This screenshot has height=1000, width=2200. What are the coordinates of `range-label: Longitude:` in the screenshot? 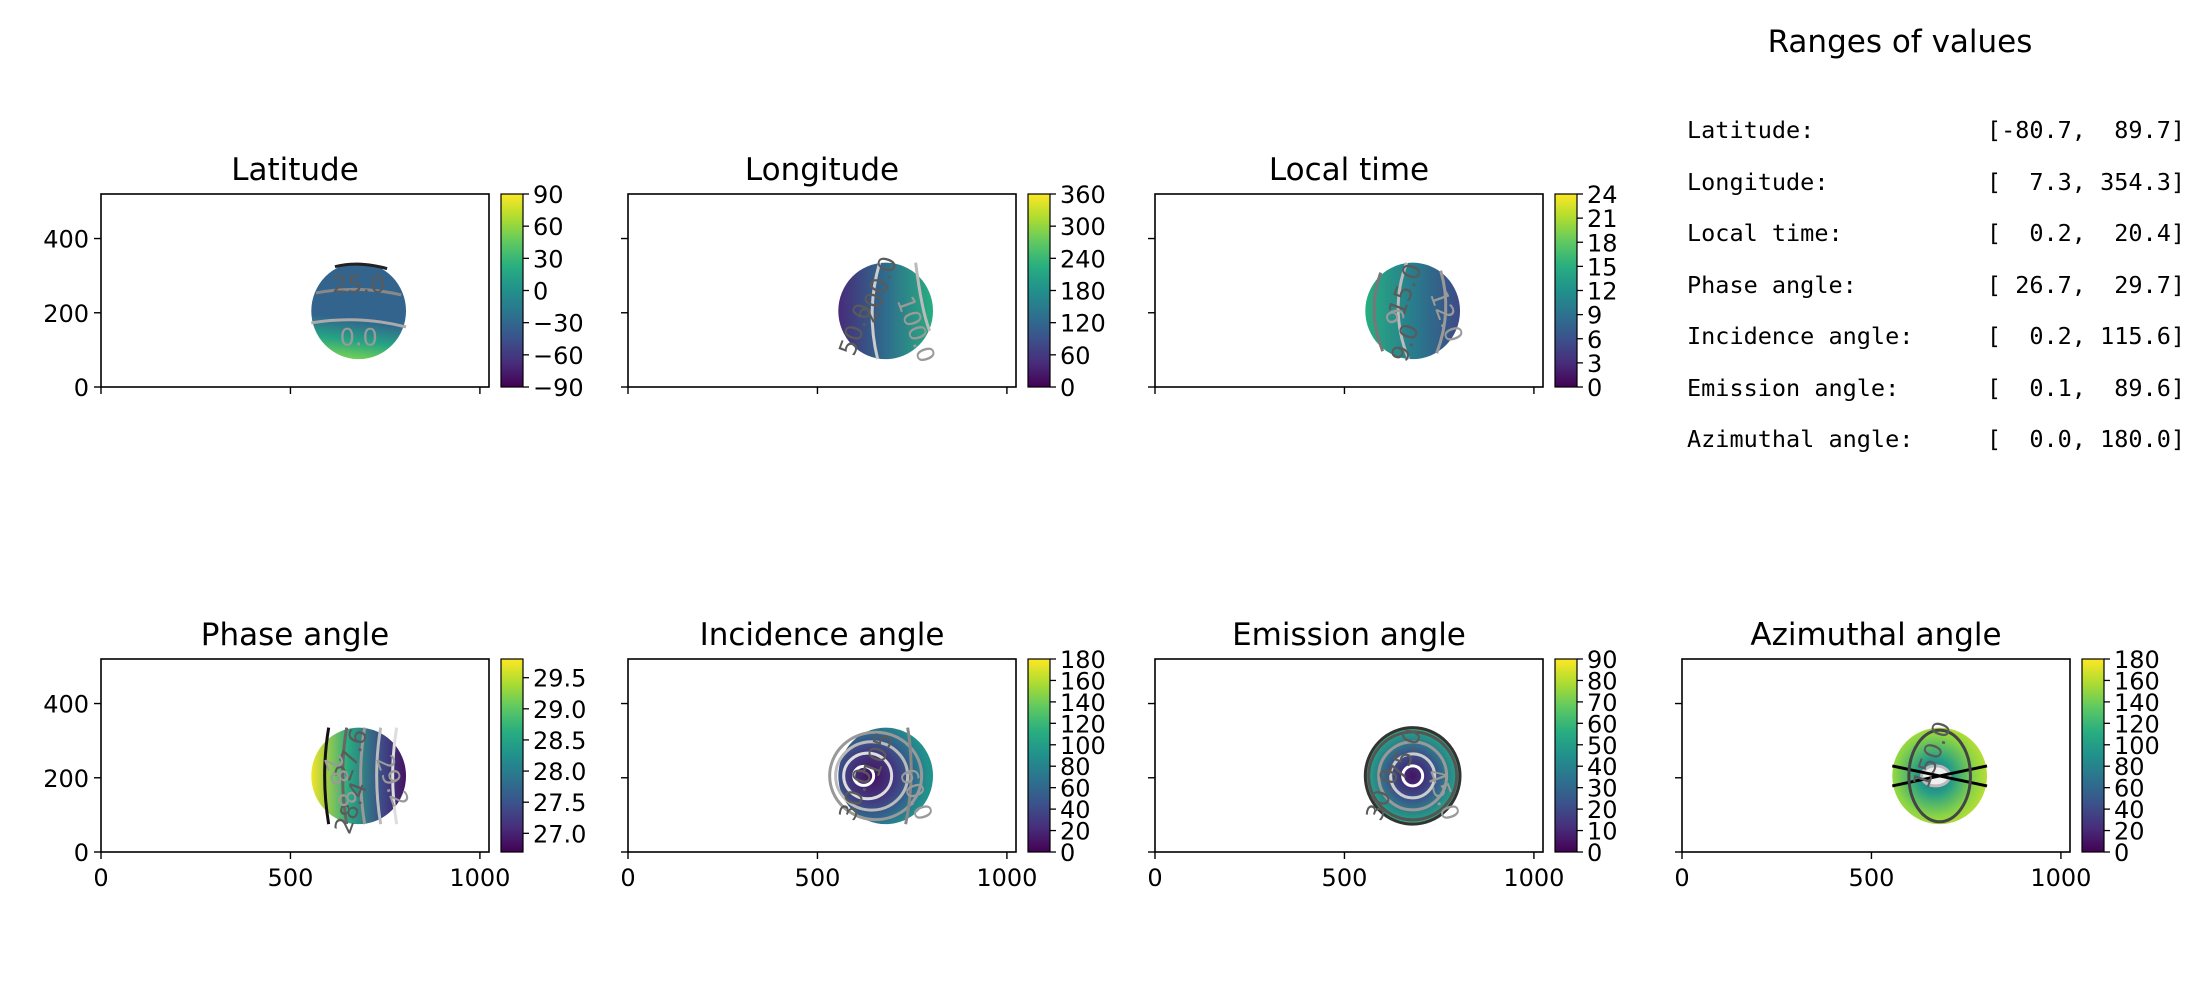 It's located at (1758, 181).